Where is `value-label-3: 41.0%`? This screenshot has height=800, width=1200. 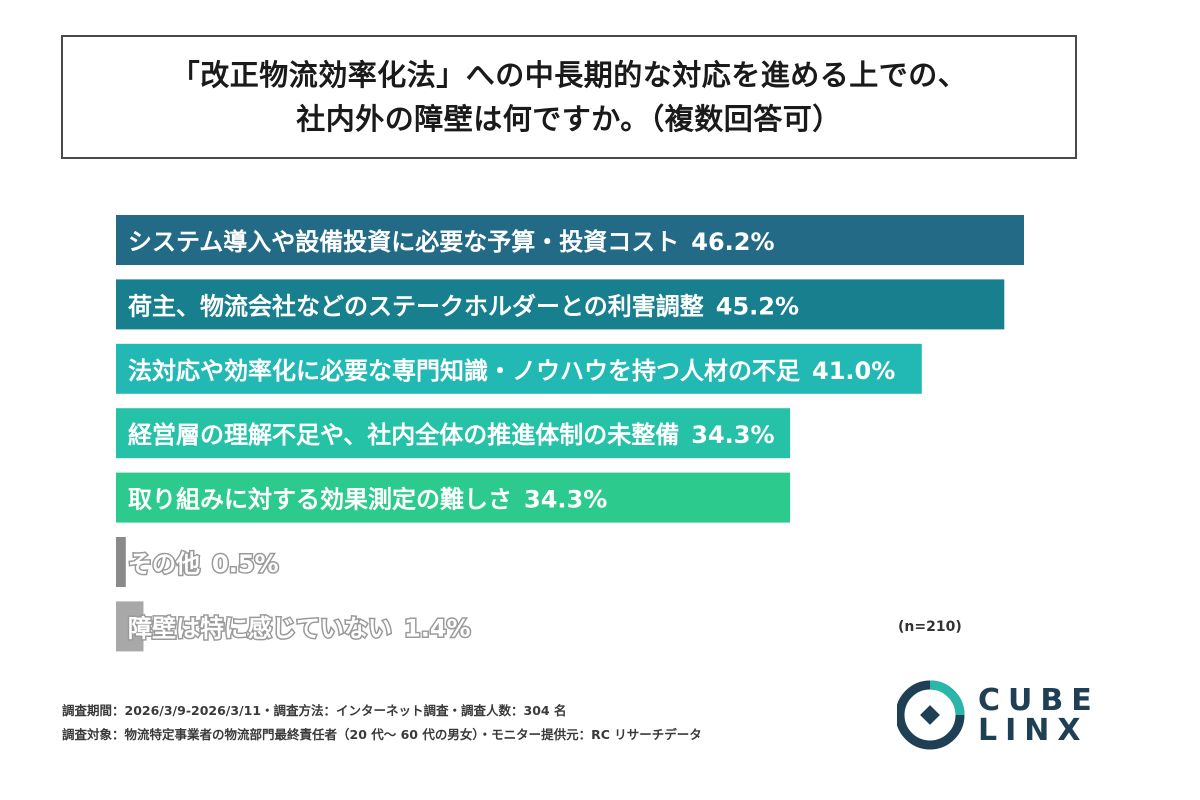
value-label-3: 41.0% is located at coordinates (847, 371).